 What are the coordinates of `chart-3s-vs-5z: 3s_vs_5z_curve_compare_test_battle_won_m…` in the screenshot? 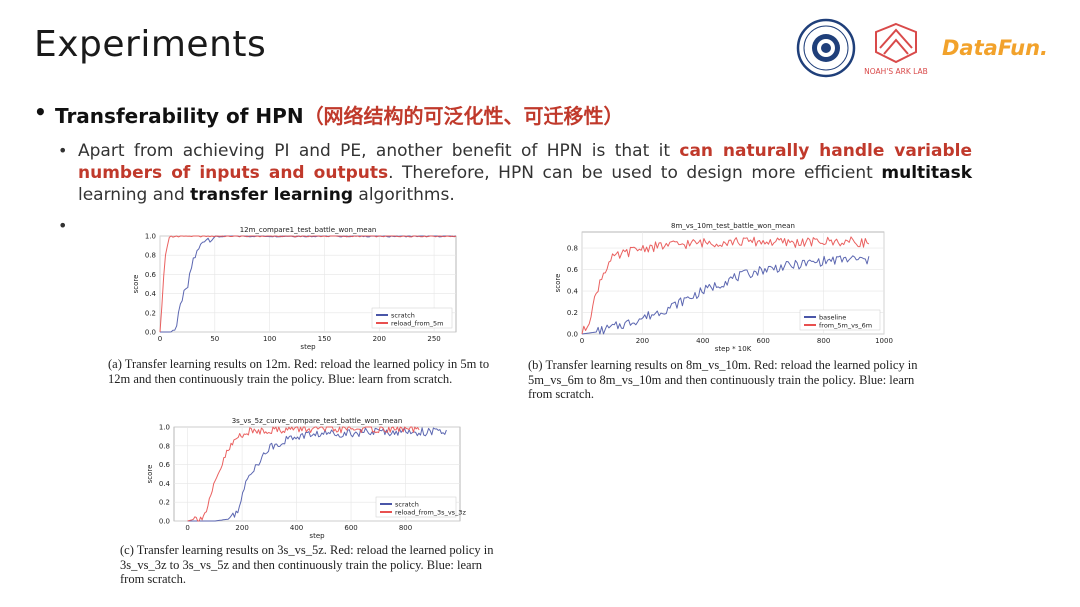 It's located at (306, 478).